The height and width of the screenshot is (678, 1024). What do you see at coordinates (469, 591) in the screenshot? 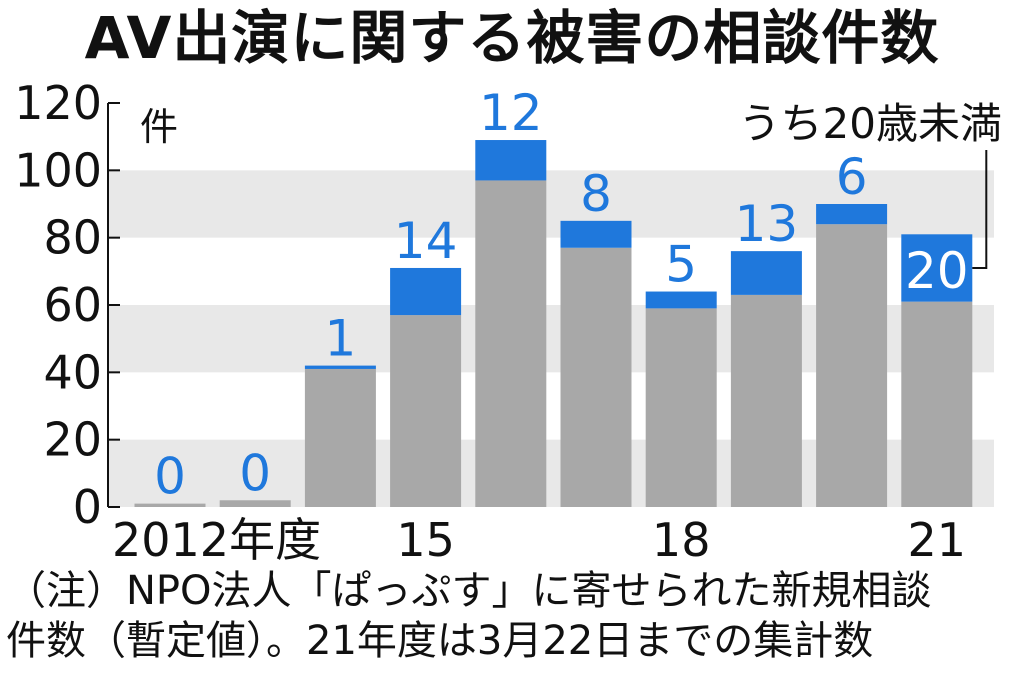
I see `footnote-line-1: （注）NPO法人「ぱっぷす」に寄せられた新規相談` at bounding box center [469, 591].